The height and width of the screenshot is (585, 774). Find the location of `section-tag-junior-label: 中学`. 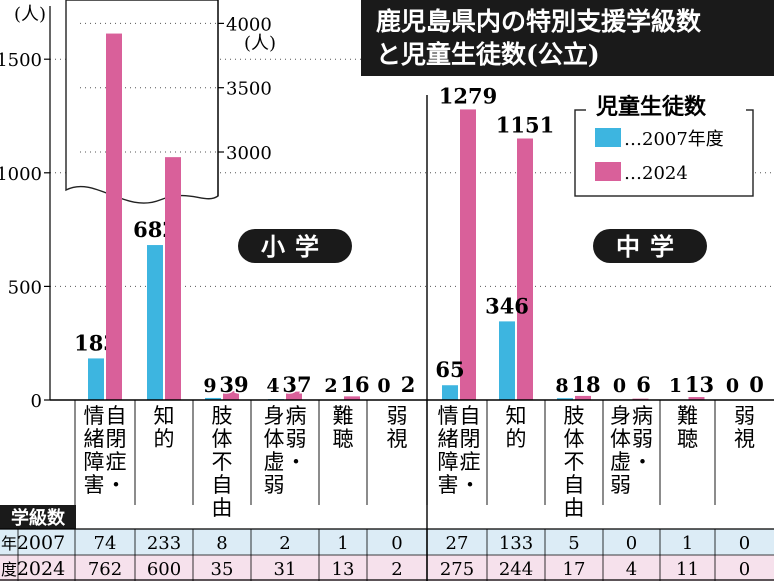

section-tag-junior-label: 中学 is located at coordinates (650, 246).